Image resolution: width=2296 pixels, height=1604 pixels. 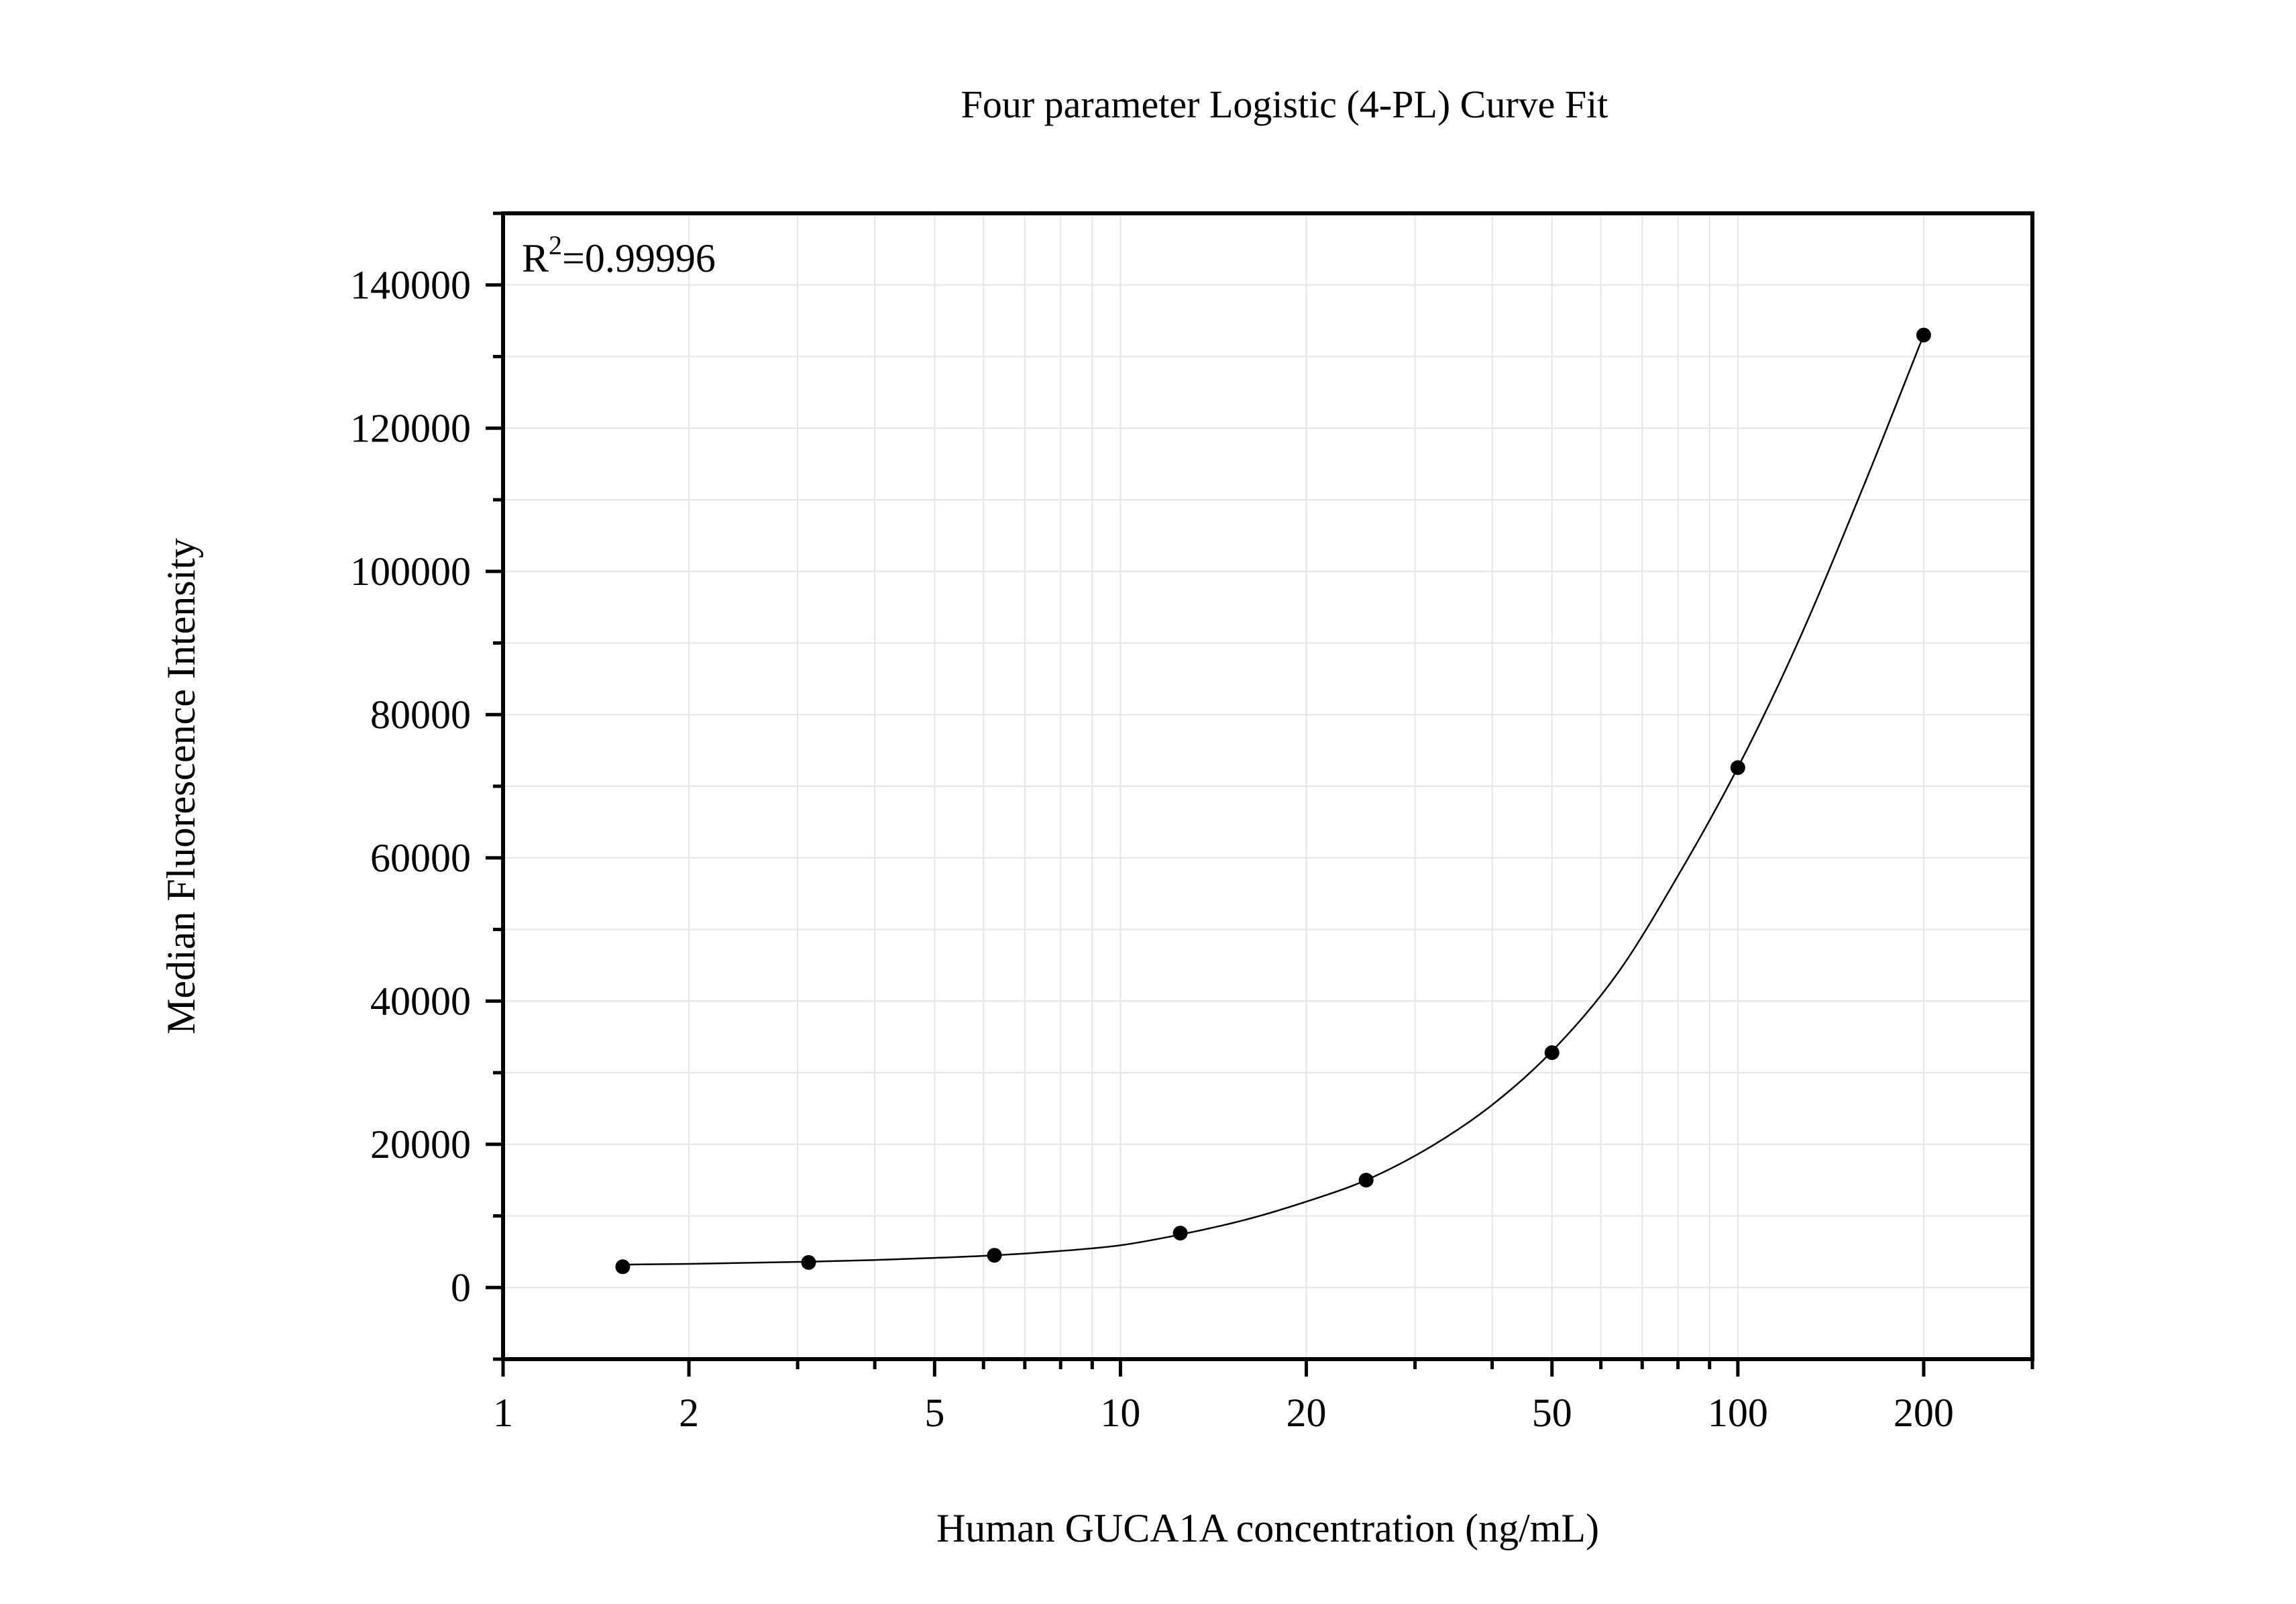 What do you see at coordinates (1284, 104) in the screenshot?
I see `chart-title: Four parameter Logistic (4-PL) Curve Fit` at bounding box center [1284, 104].